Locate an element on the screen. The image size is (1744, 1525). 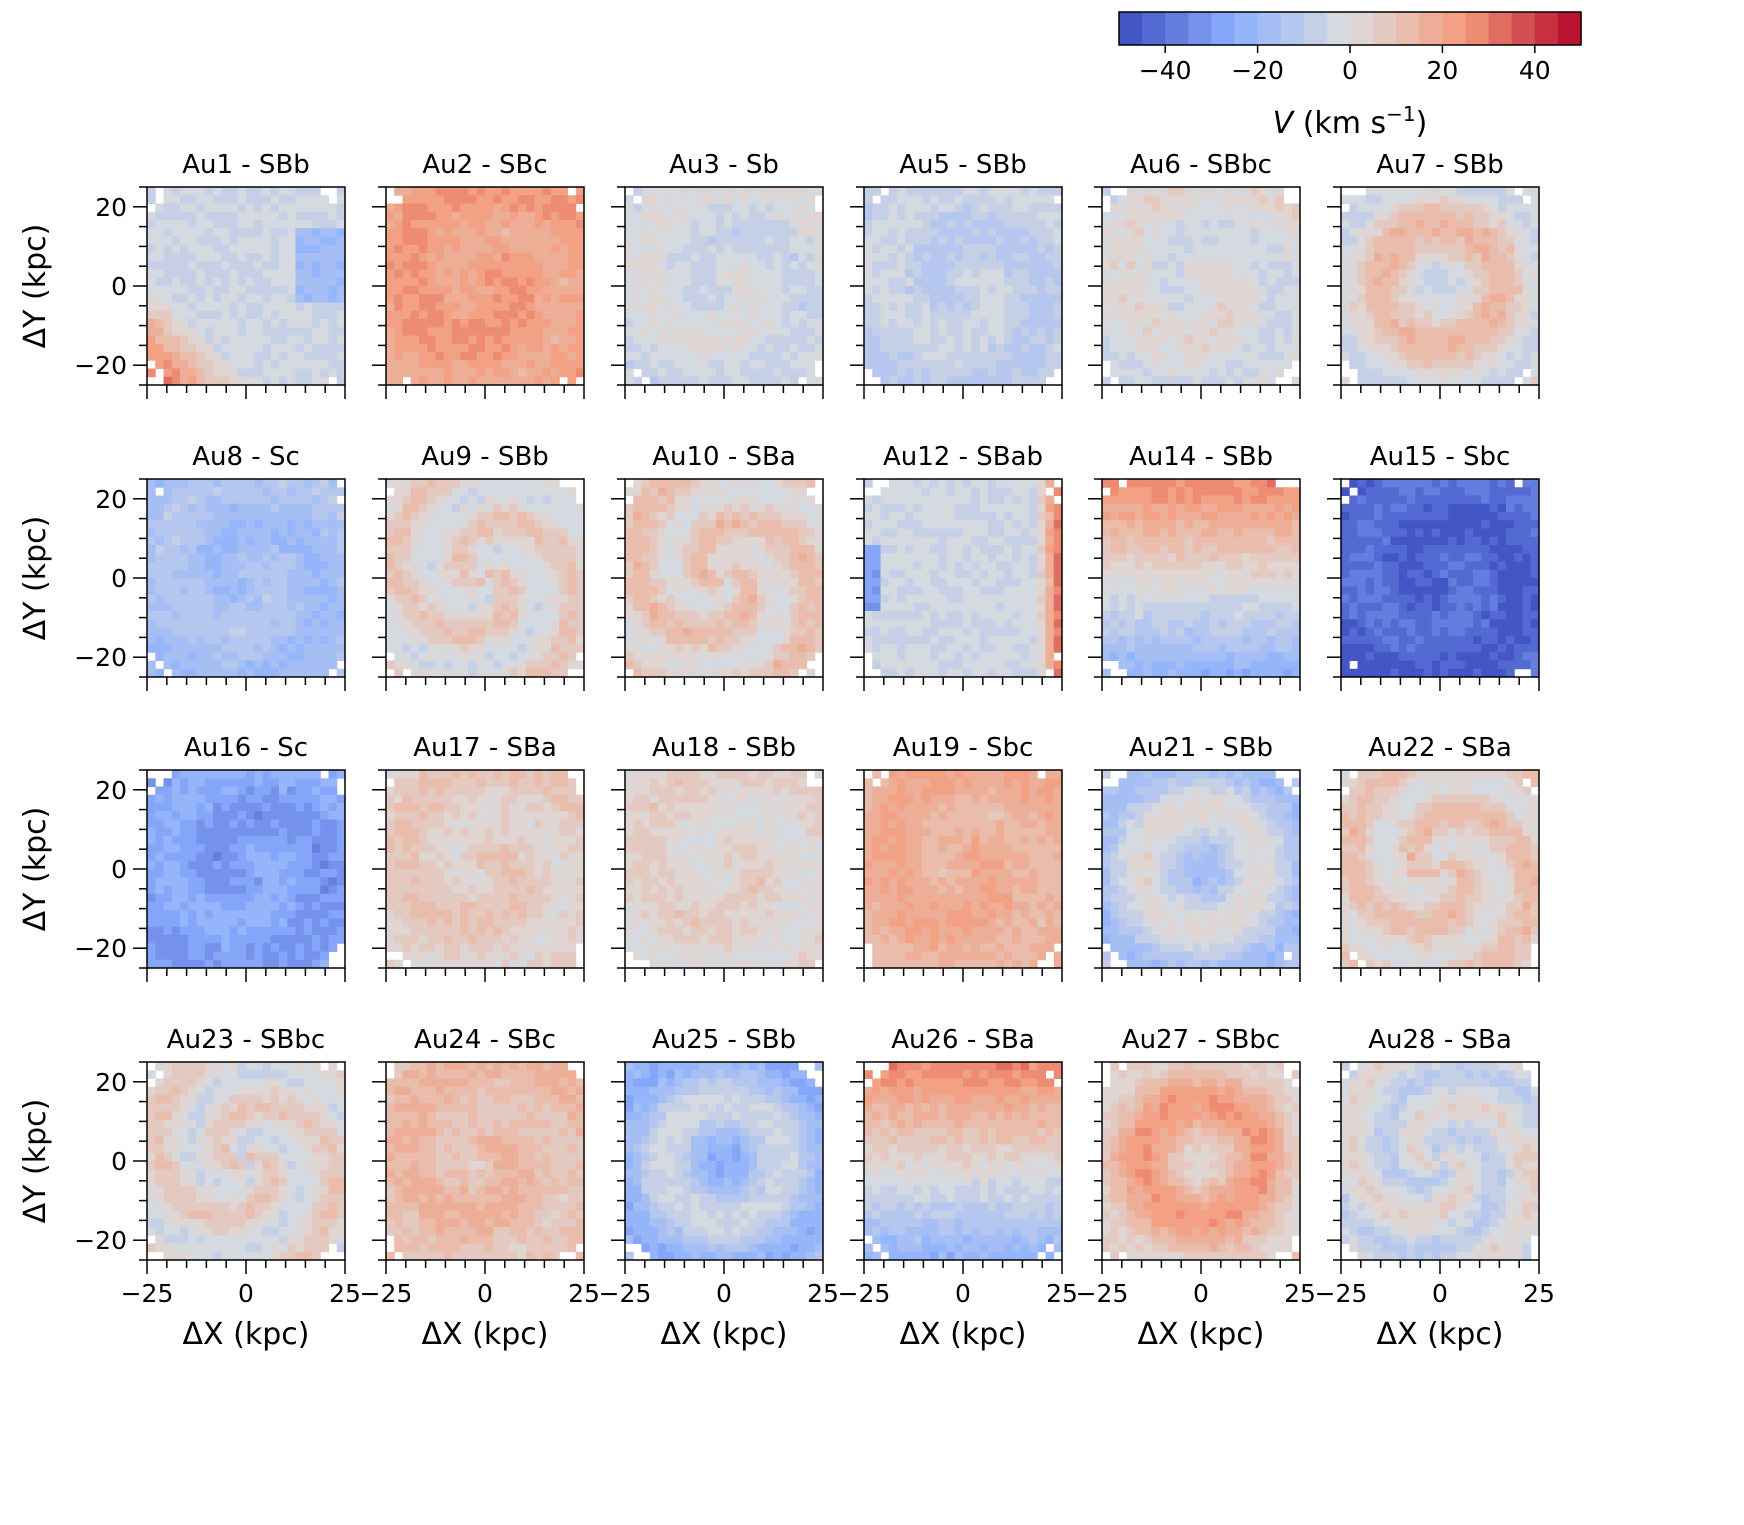
colorbar-tick-label: 40 is located at coordinates (1535, 70).